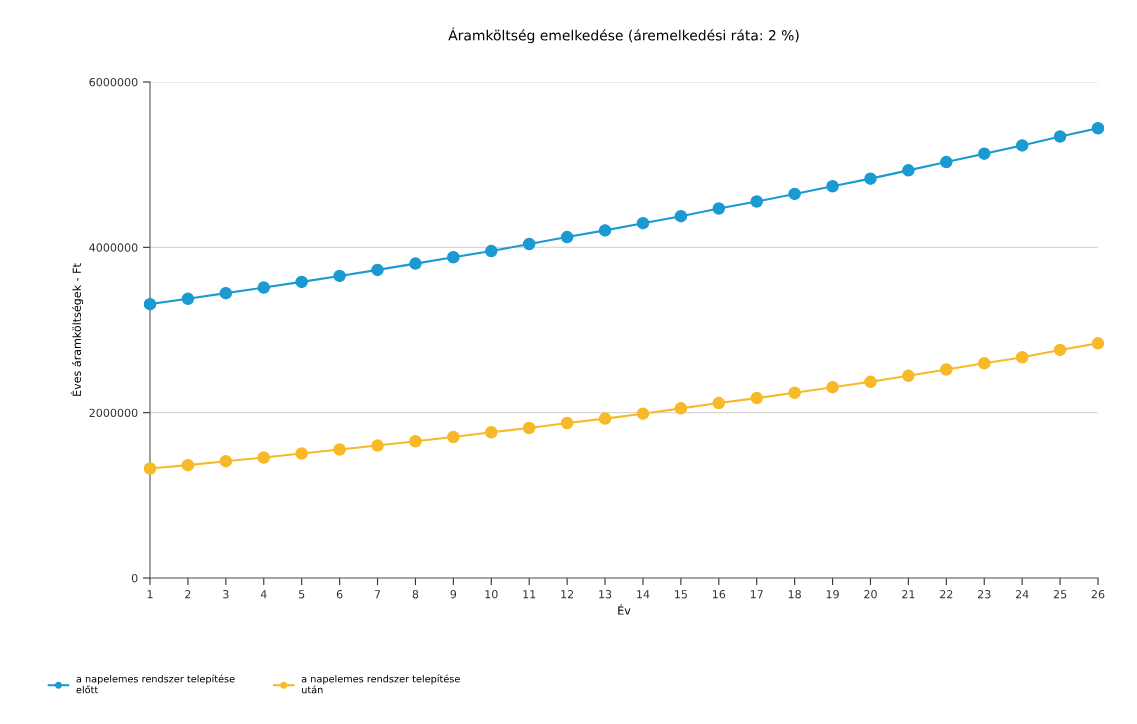 The image size is (1137, 724). Describe the element at coordinates (623, 35) in the screenshot. I see `chart-title: Áramköltség emelkedése (áremelkedési ráta: 2 %)` at that location.